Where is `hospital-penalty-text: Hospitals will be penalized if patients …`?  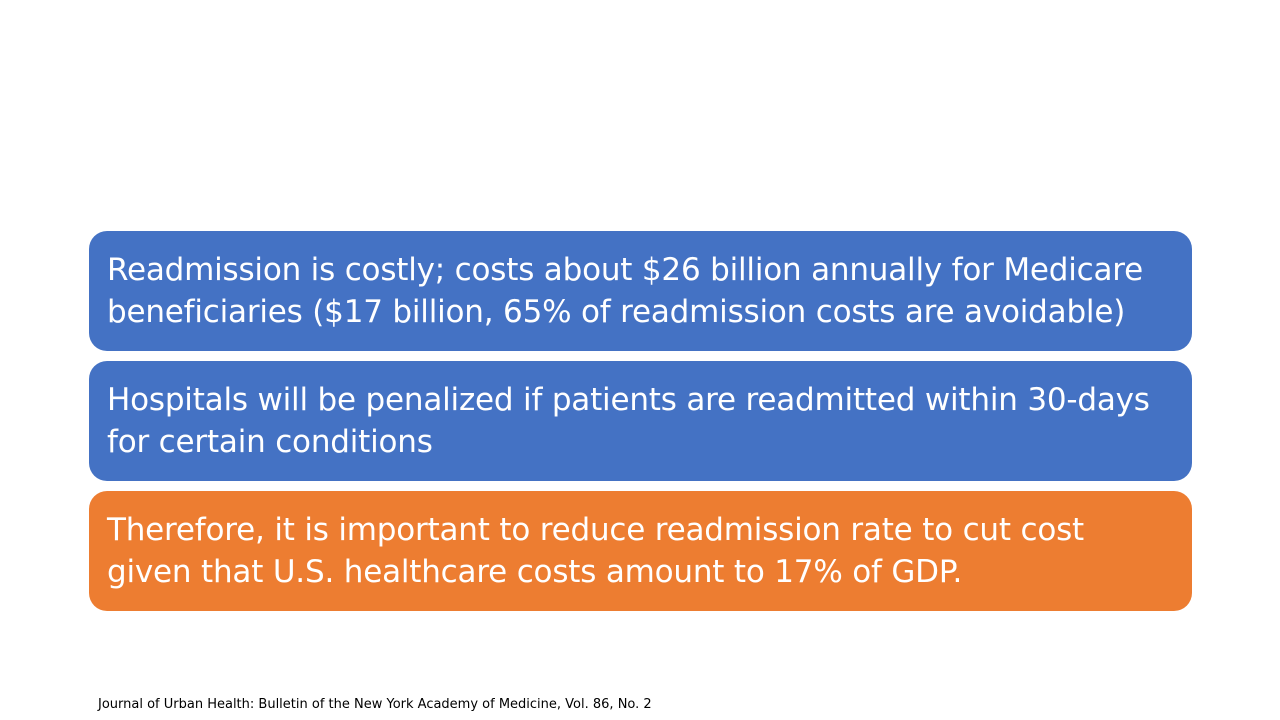 hospital-penalty-text: Hospitals will be penalized if patients … is located at coordinates (628, 421).